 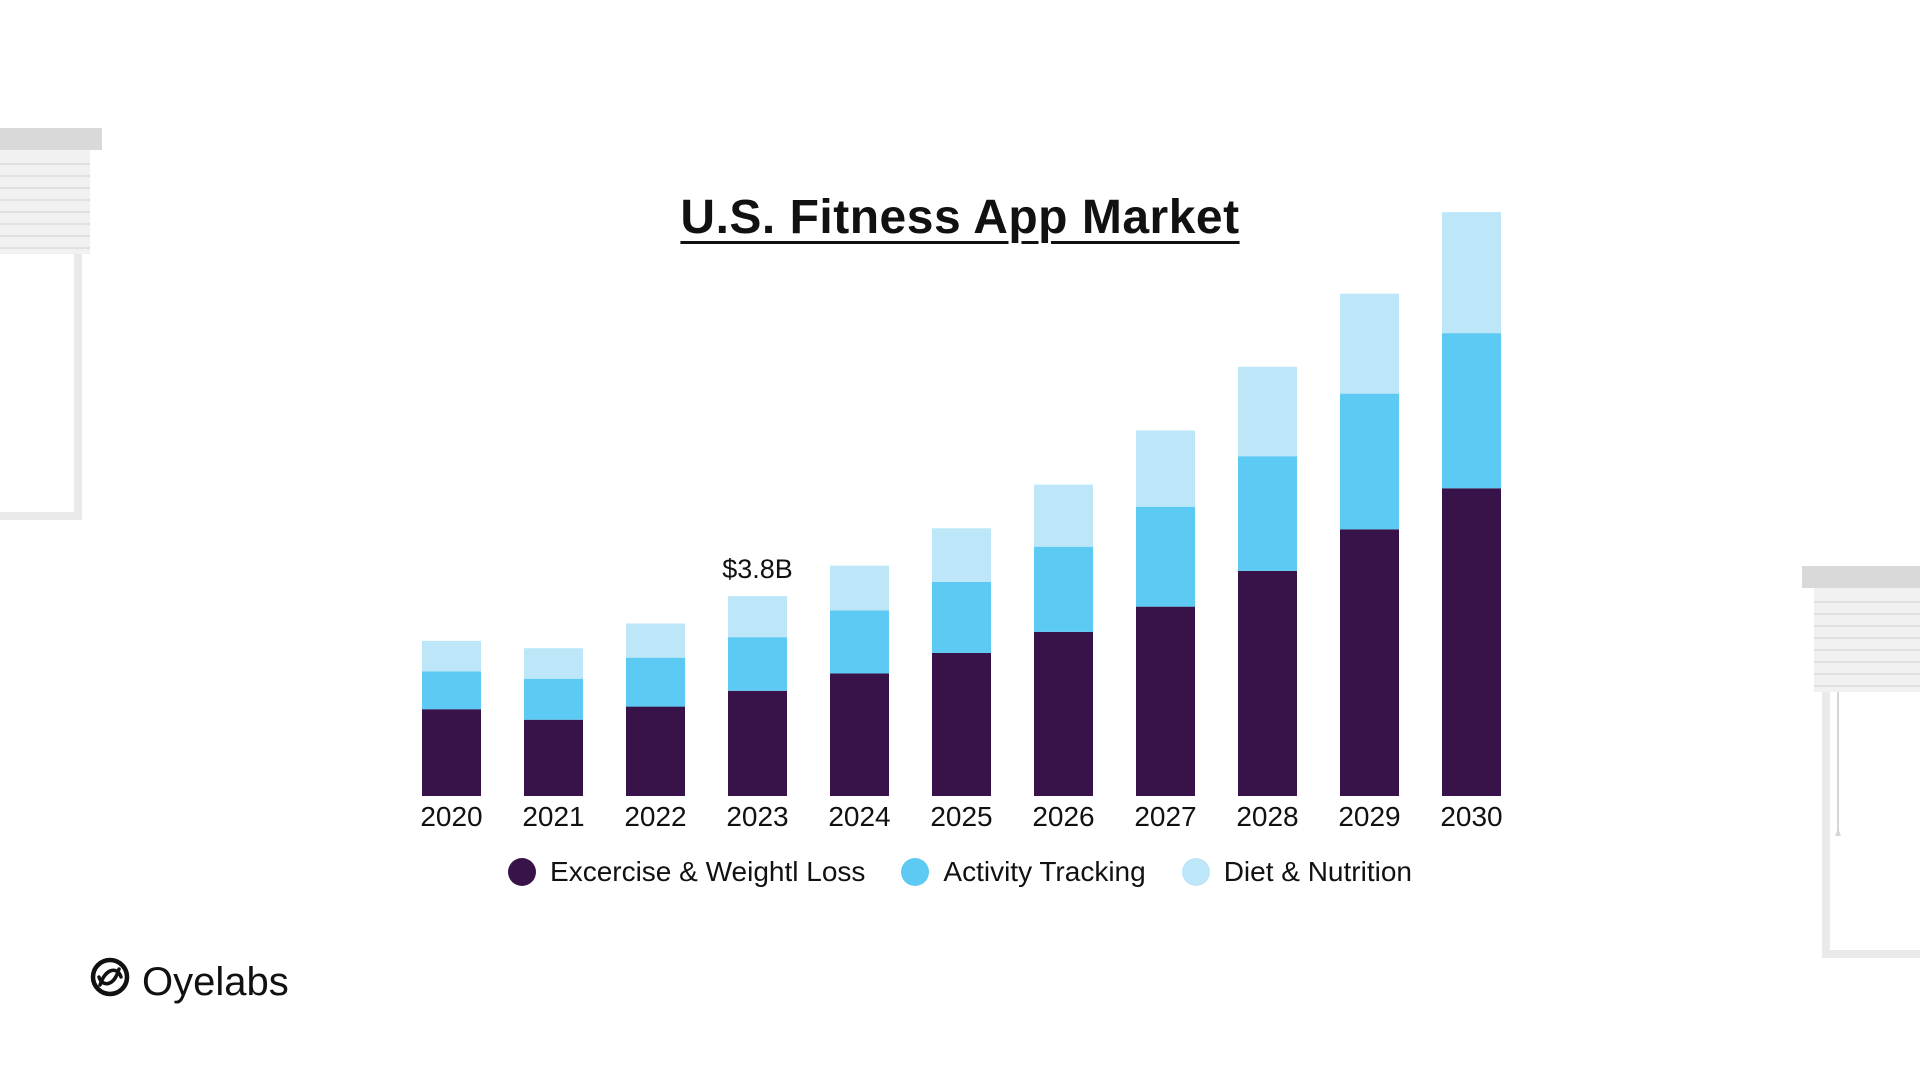 I want to click on bar-diet-2025, so click(x=961, y=555).